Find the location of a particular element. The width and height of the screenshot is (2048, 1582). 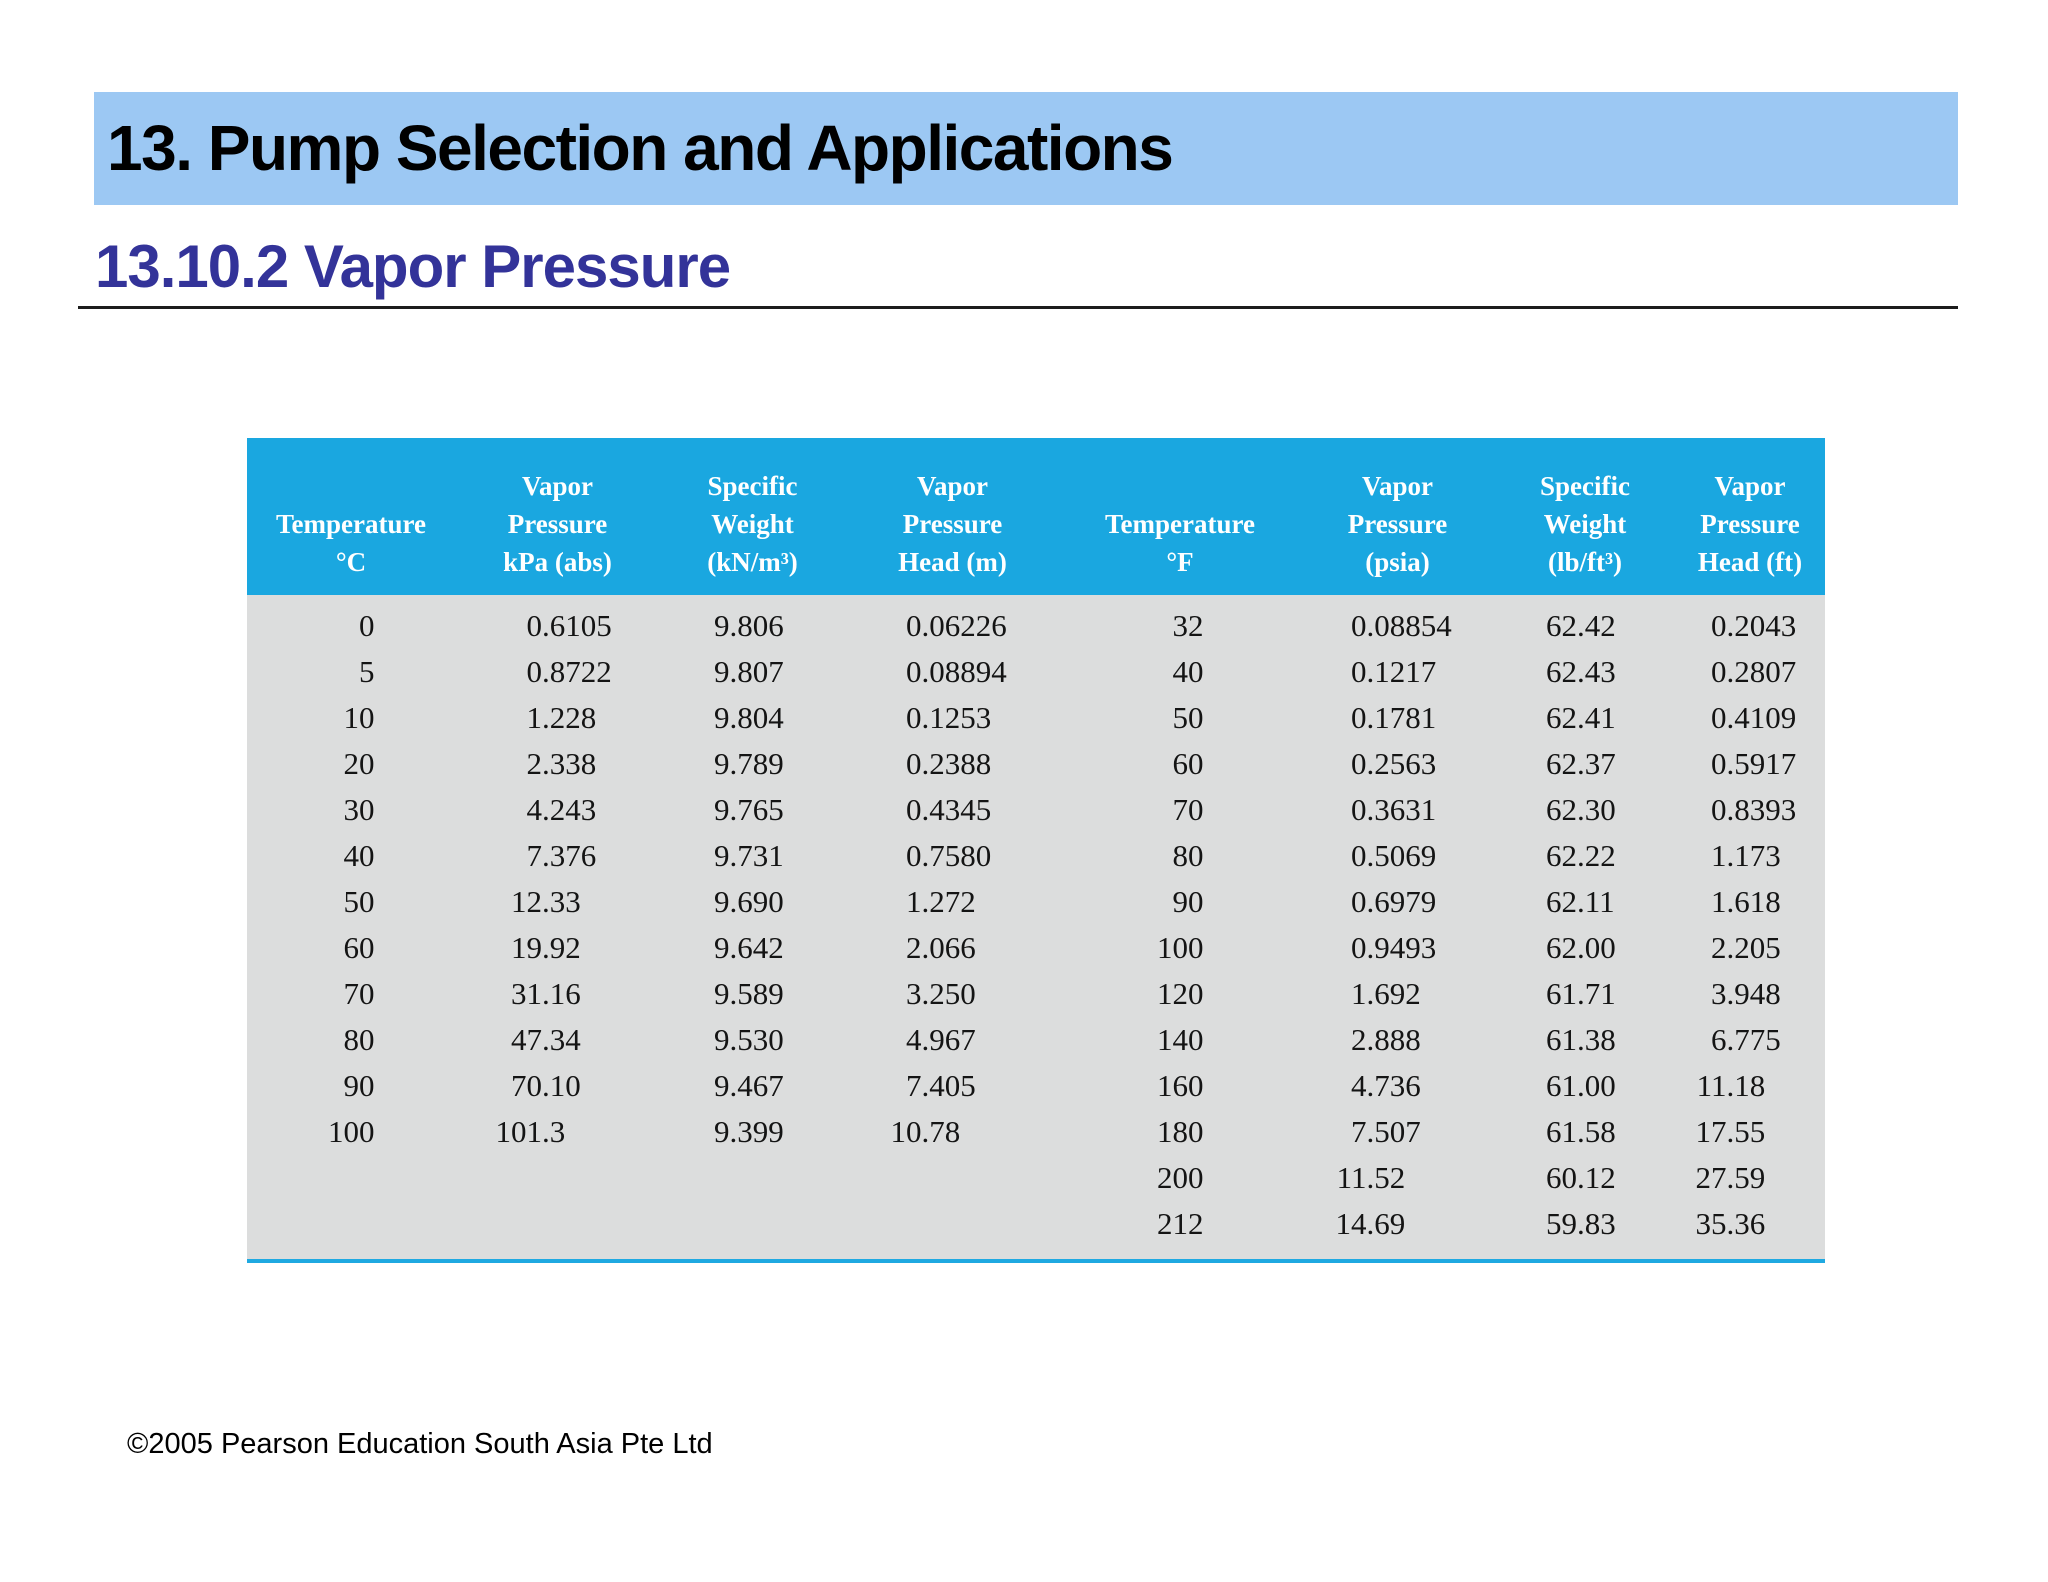

table-cell: 0.4345 is located at coordinates (949, 809).